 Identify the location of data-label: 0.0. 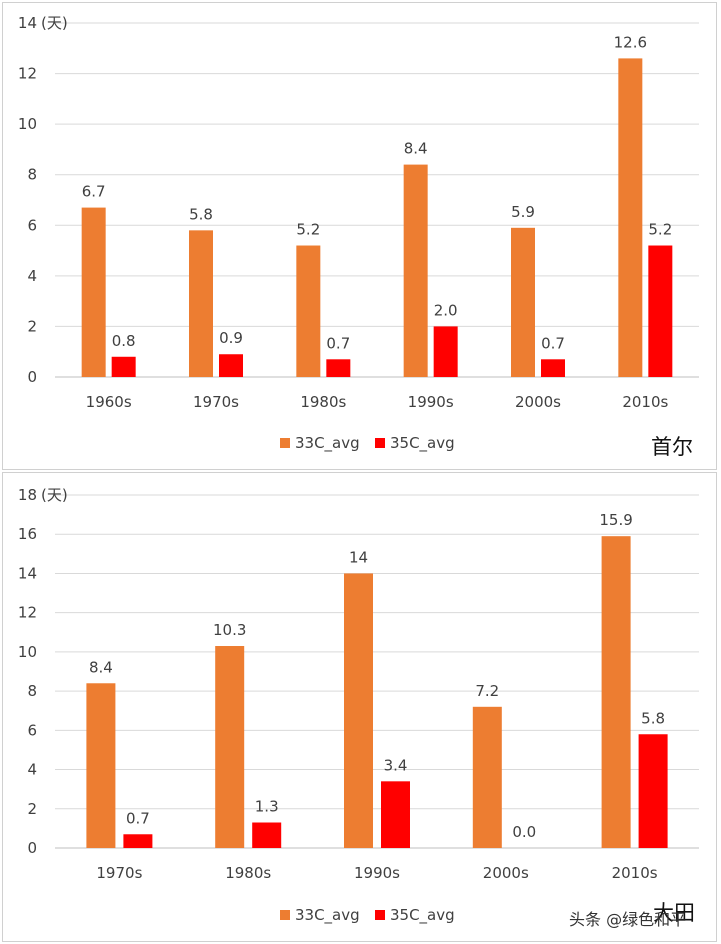
(524, 832).